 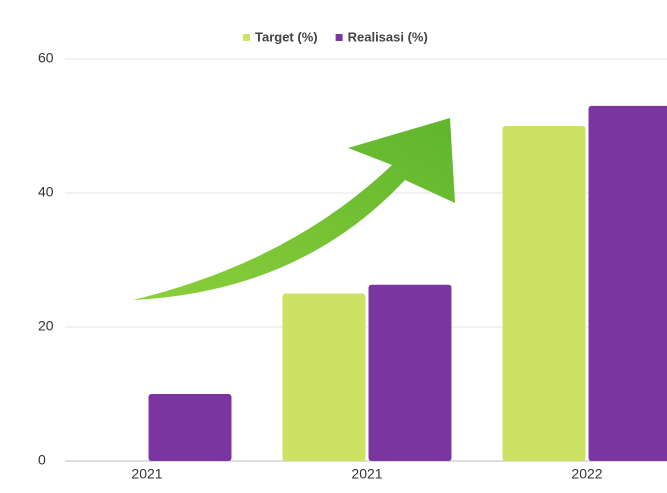 What do you see at coordinates (286, 36) in the screenshot?
I see `legend-label: Target (%)` at bounding box center [286, 36].